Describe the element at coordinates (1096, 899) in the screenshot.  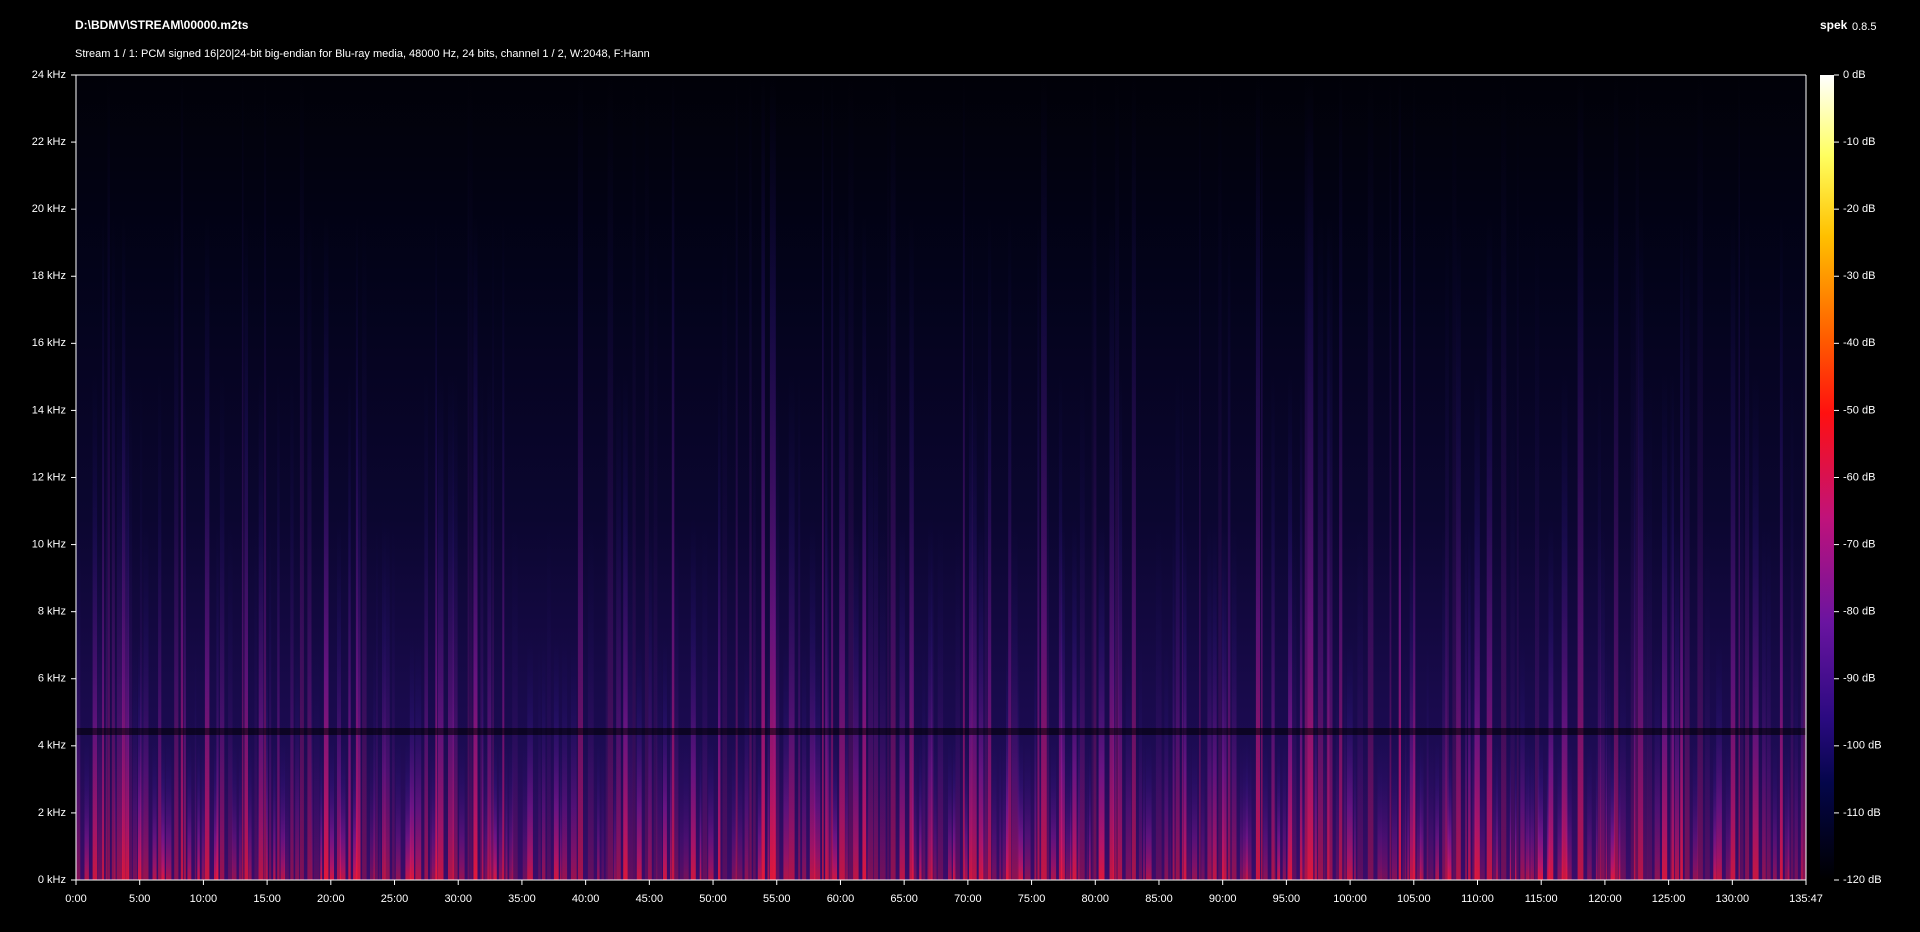
I see `x-tick-label: 80:00` at that location.